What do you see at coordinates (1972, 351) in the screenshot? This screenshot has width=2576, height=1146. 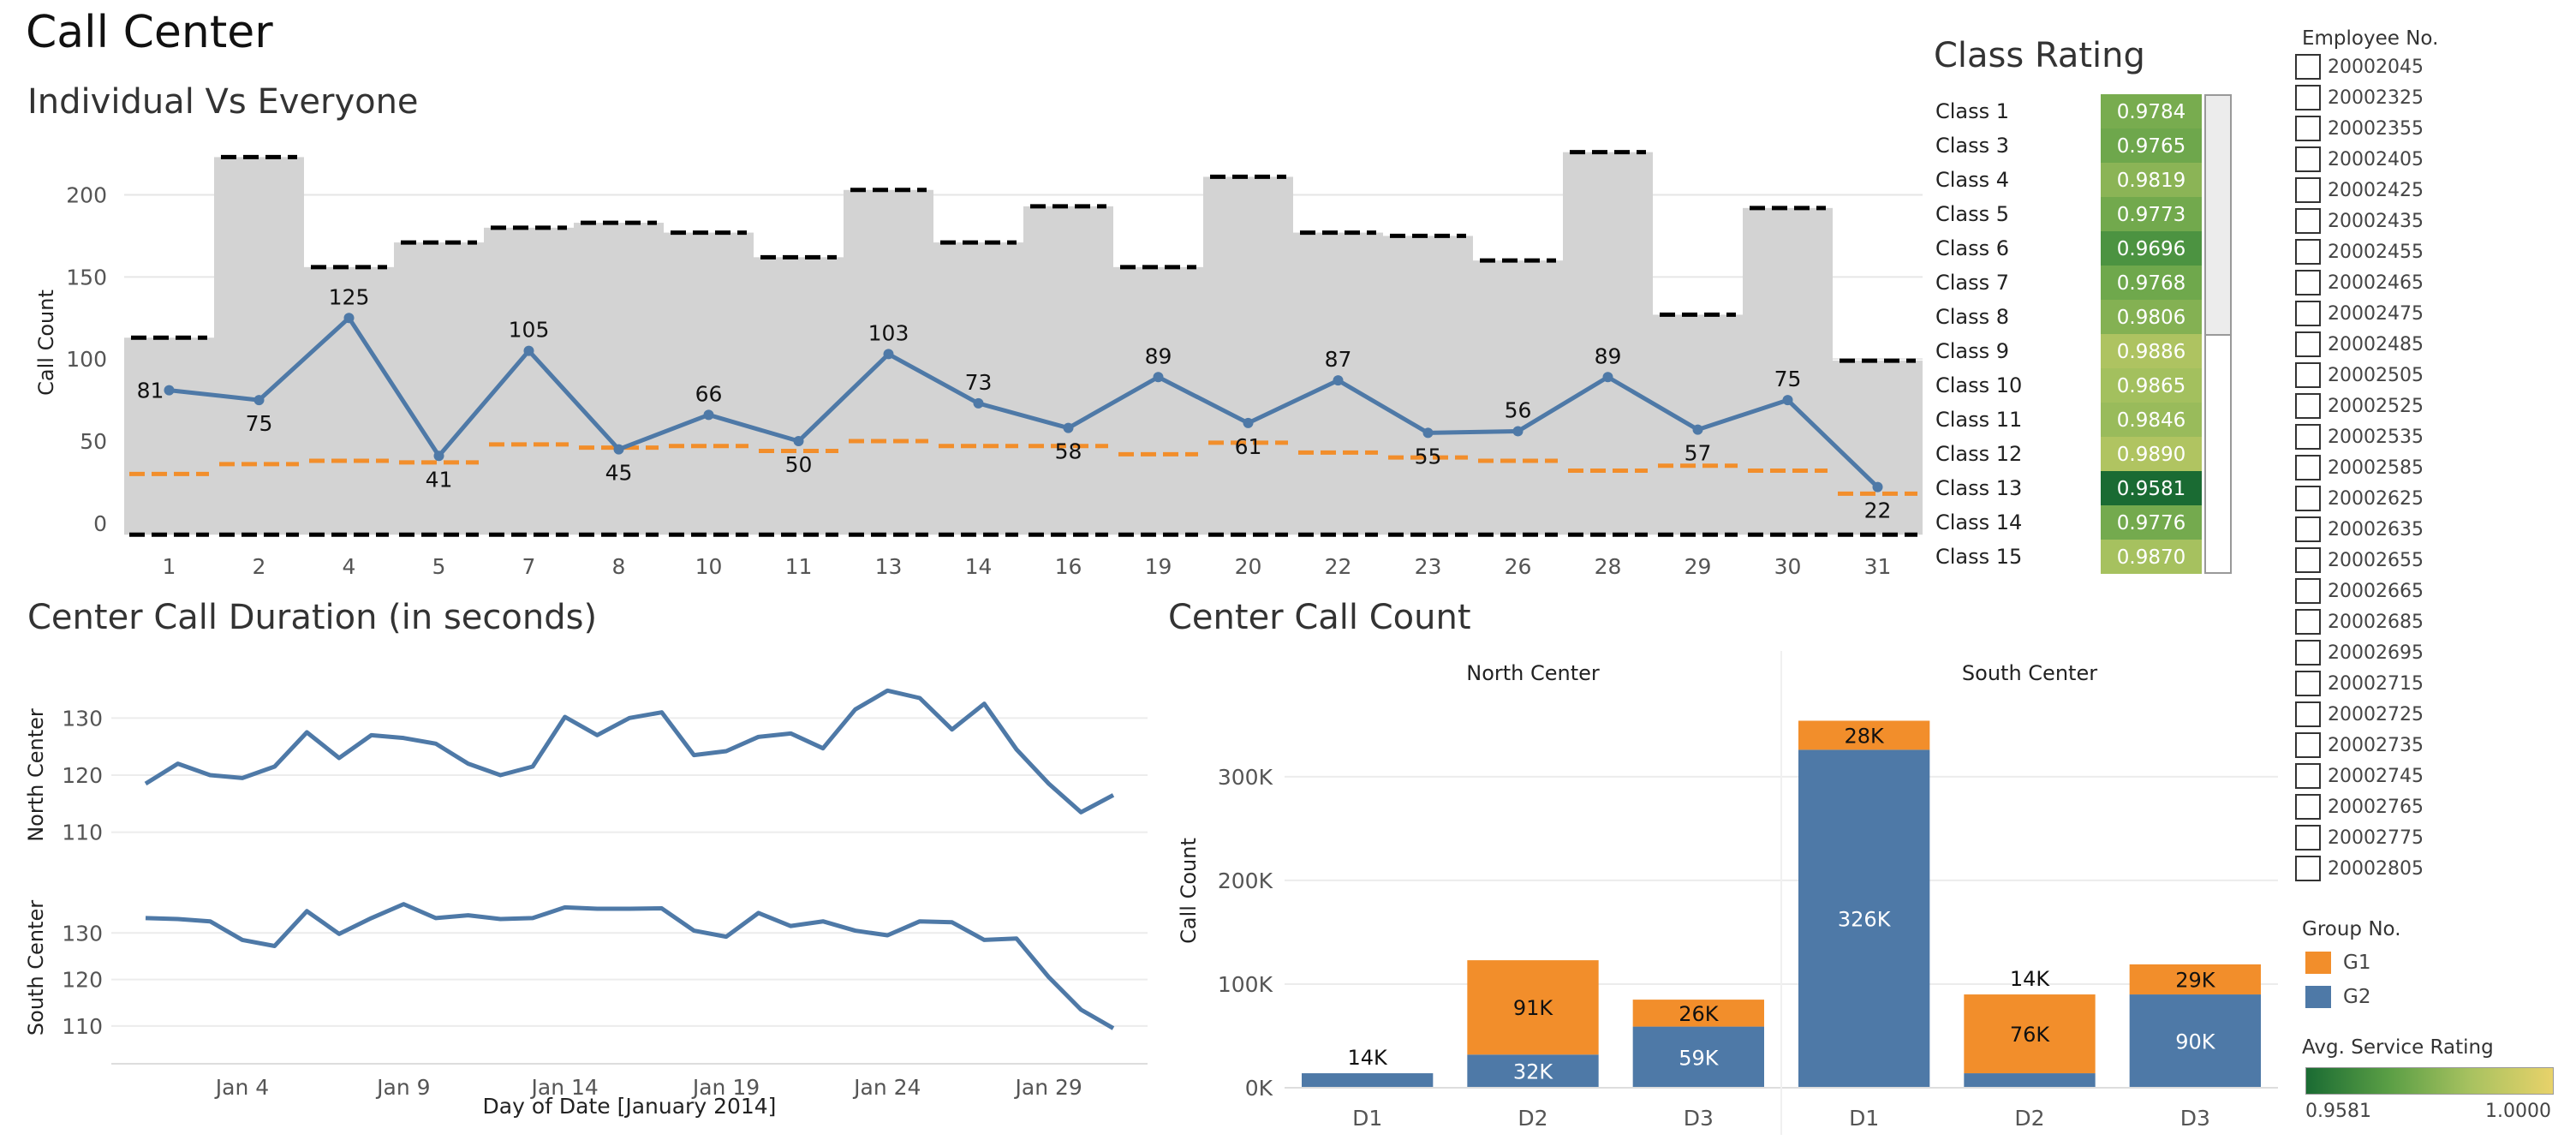 I see `class-row-label: Class 9` at bounding box center [1972, 351].